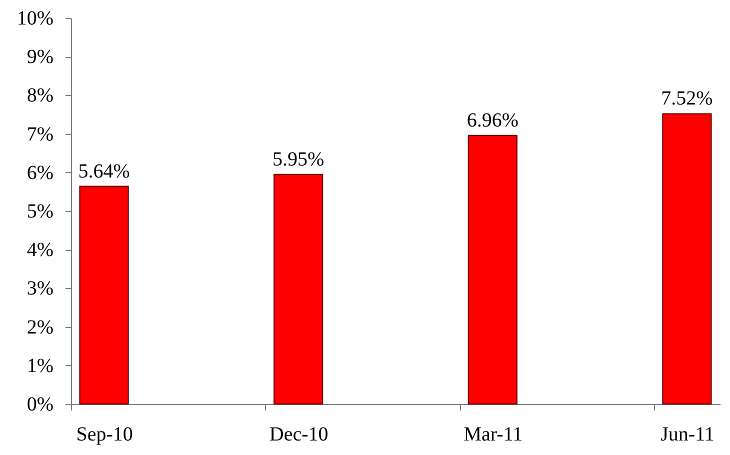 The image size is (730, 455). What do you see at coordinates (493, 435) in the screenshot?
I see `x-tick-label: Mar-11` at bounding box center [493, 435].